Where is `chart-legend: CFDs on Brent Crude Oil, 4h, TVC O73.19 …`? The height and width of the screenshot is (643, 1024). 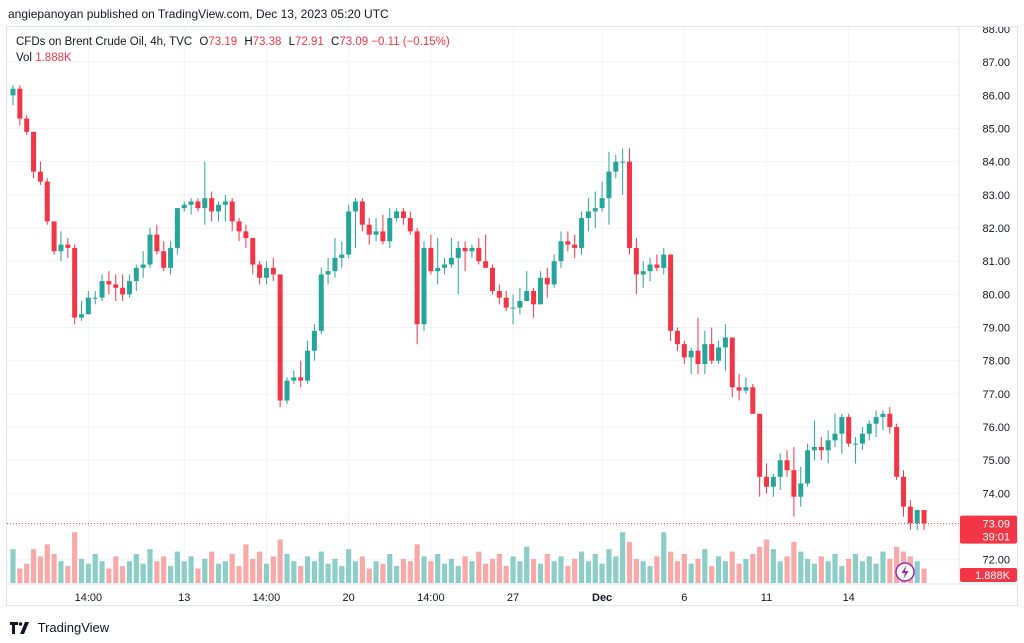
chart-legend: CFDs on Brent Crude Oil, 4h, TVC O73.19 … is located at coordinates (233, 50).